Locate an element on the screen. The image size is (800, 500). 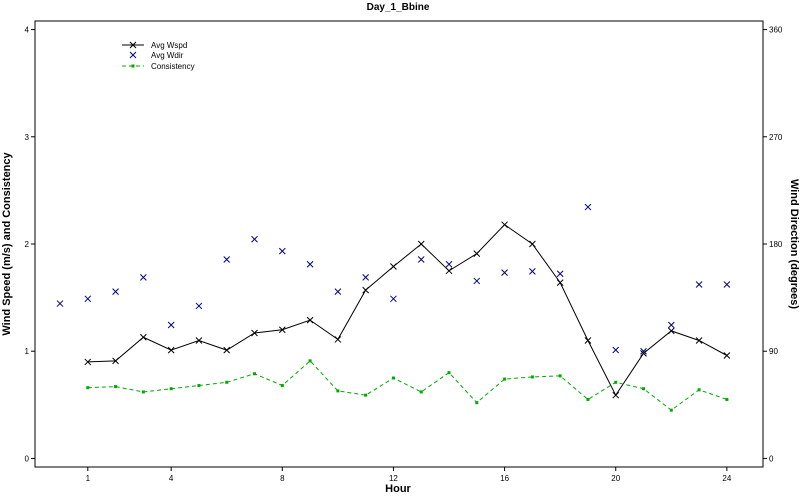
y-tick-label: 4 is located at coordinates (27, 30).